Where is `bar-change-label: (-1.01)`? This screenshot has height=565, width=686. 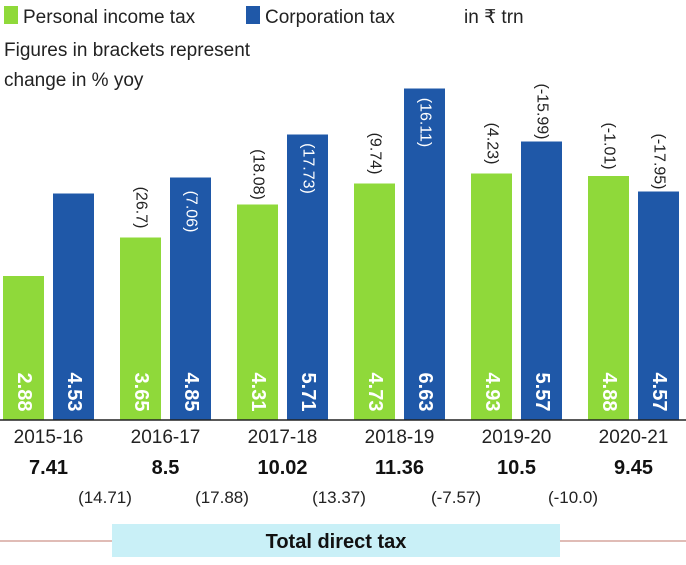 bar-change-label: (-1.01) is located at coordinates (608, 145).